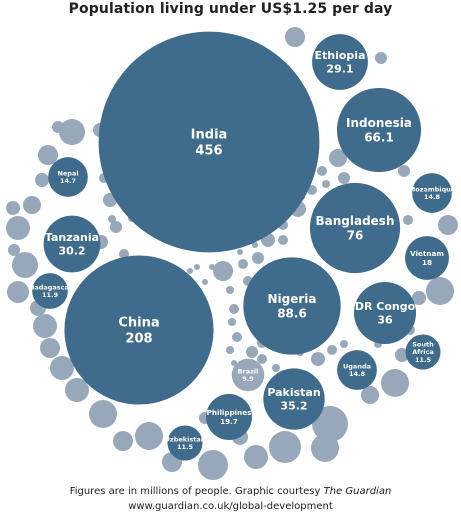  I want to click on footer-url: www.guardian.co.uk/global-development, so click(230, 506).